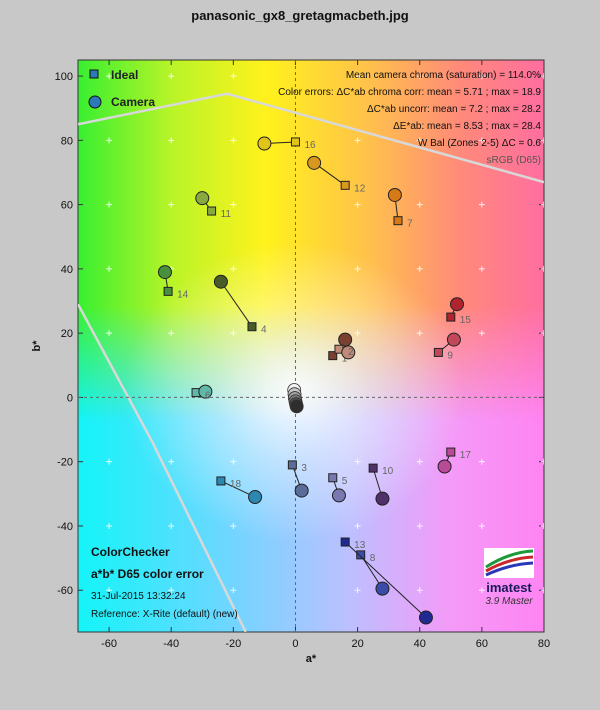 This screenshot has height=710, width=600. I want to click on patch-1-camera, so click(345, 339).